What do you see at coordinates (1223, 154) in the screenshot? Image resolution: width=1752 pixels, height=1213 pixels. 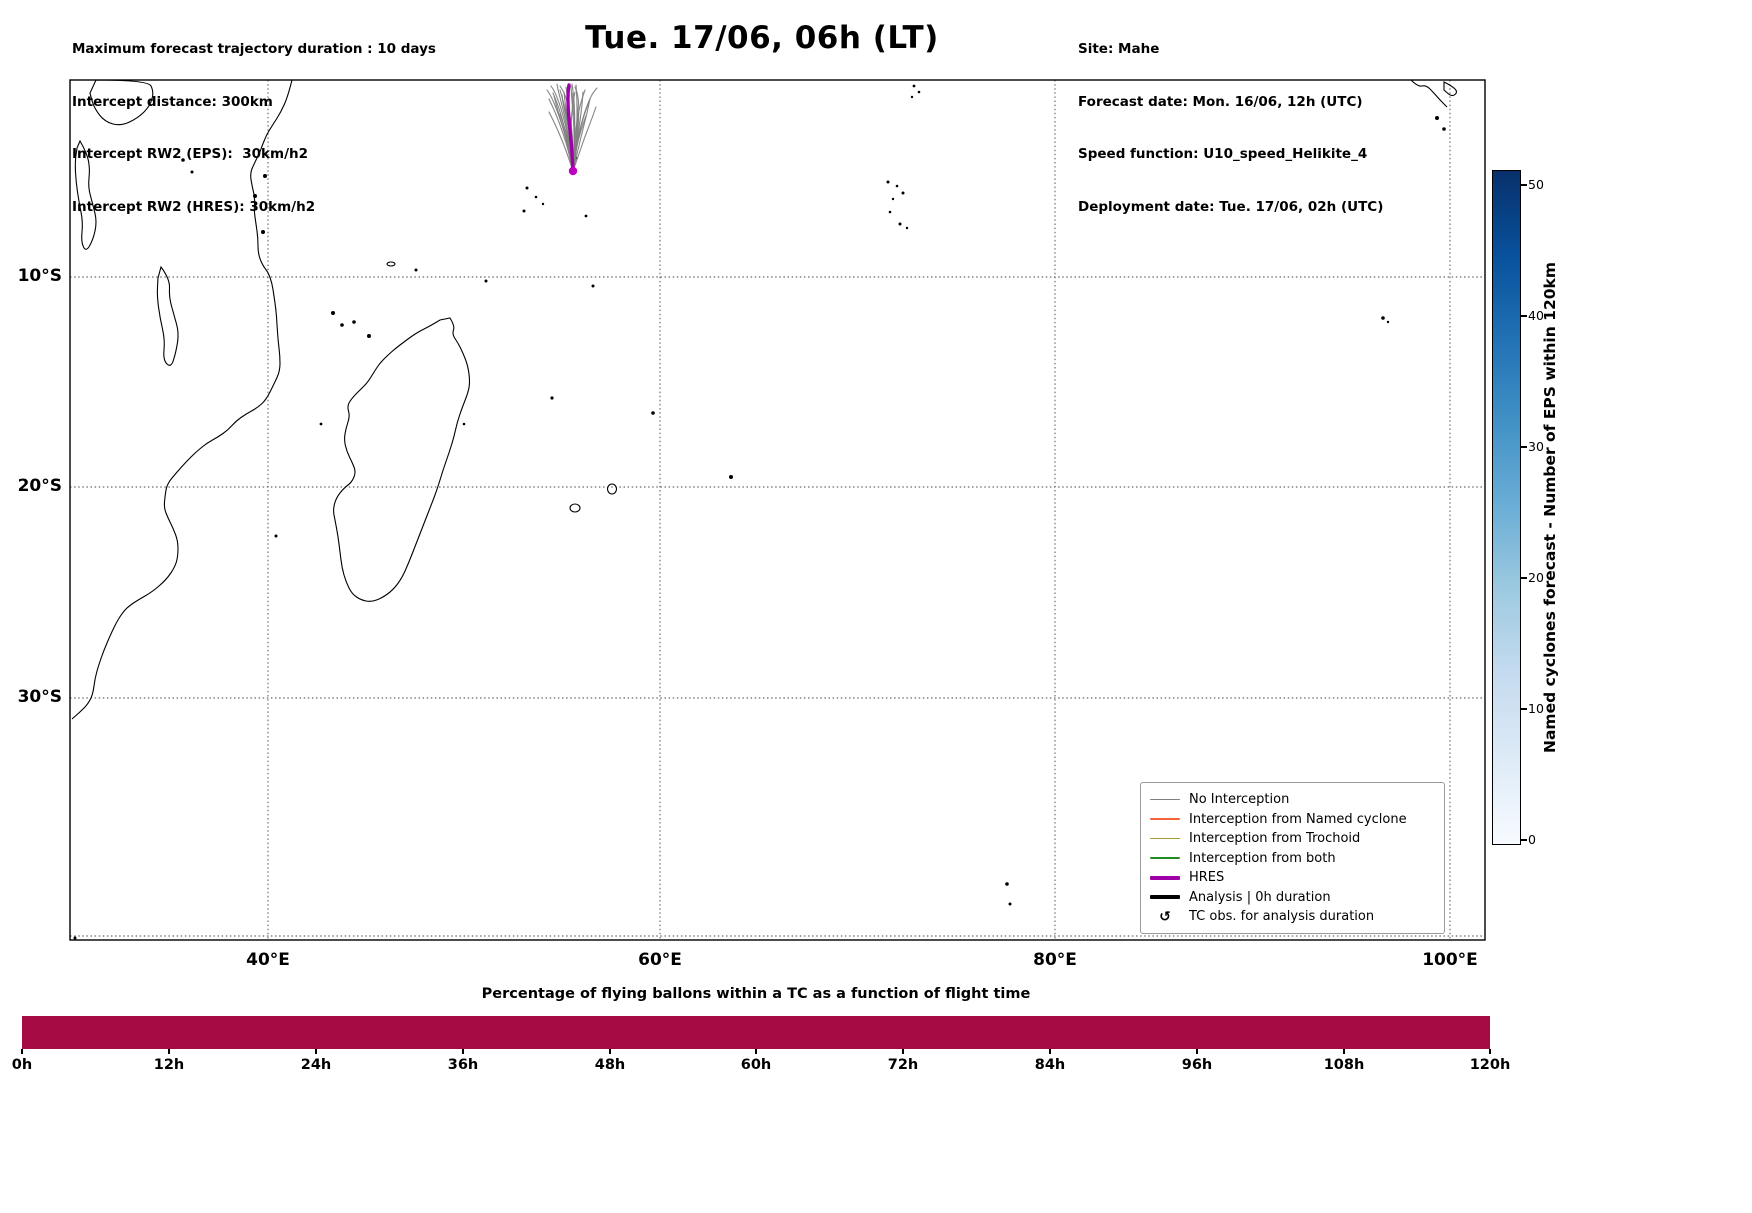 I see `speed-function-text: Speed function: U10_speed_Helikite_4` at bounding box center [1223, 154].